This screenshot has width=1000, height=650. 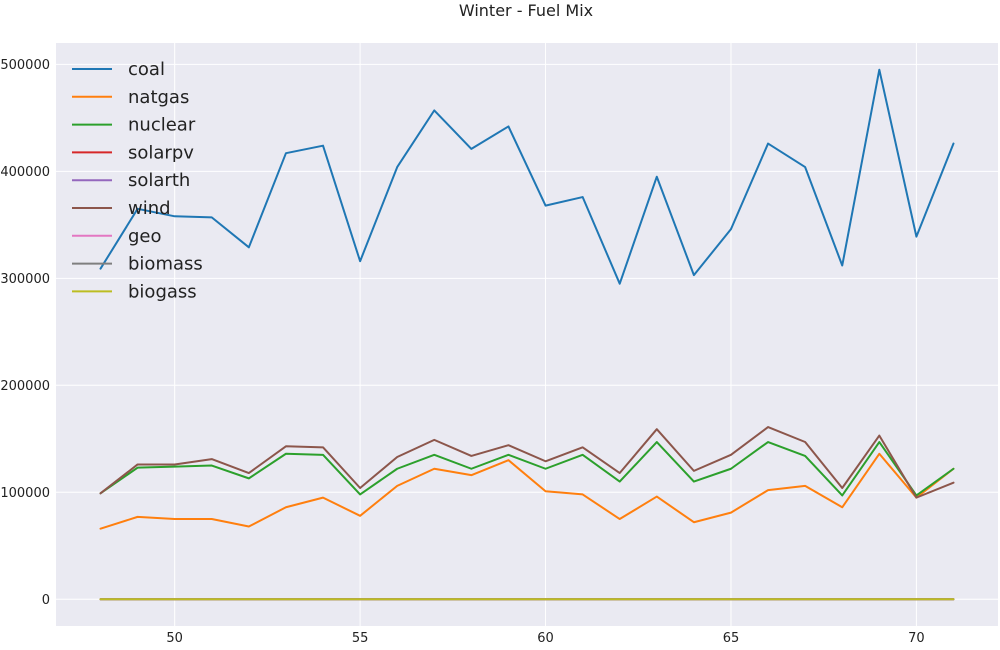 I want to click on x-tick-label: 70, so click(x=916, y=638).